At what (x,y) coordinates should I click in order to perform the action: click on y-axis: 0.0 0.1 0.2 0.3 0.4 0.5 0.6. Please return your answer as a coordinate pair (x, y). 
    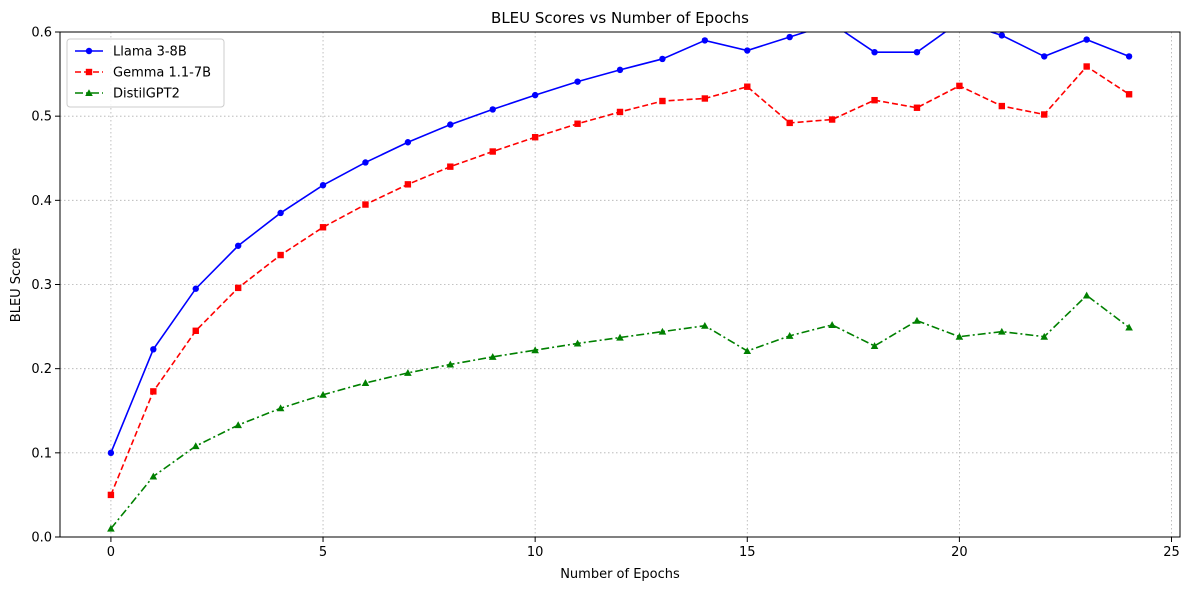
    Looking at the image, I should click on (45, 286).